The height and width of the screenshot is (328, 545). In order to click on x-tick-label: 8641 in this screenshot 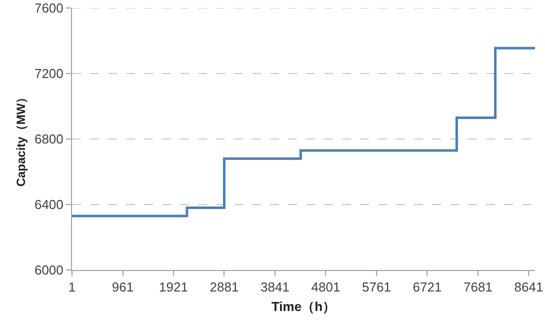, I will do `click(529, 287)`.